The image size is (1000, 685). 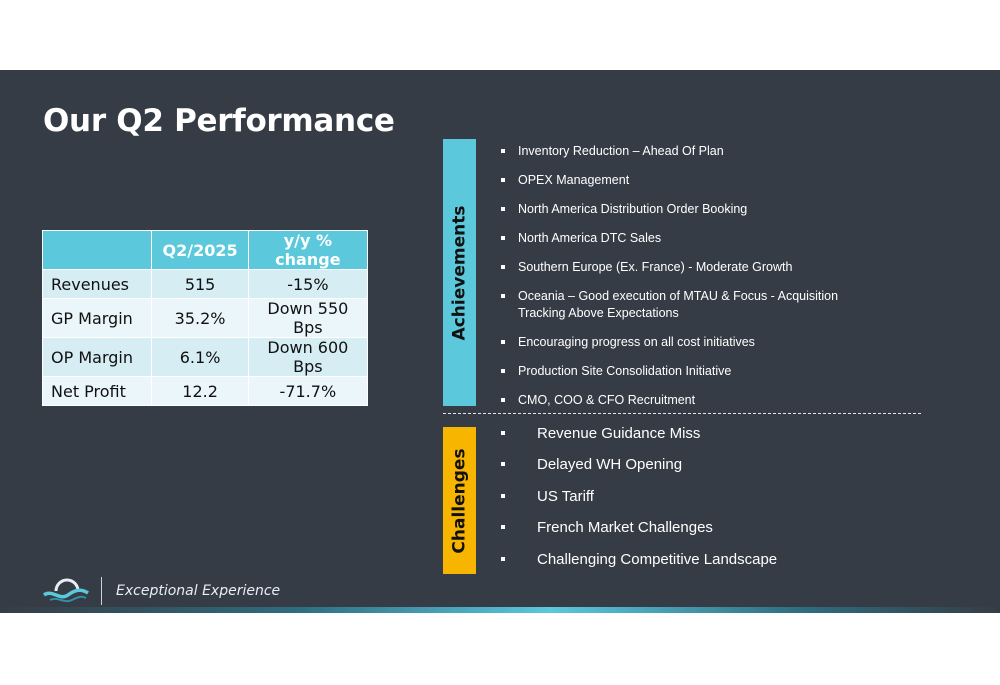 What do you see at coordinates (607, 400) in the screenshot?
I see `list-item-text: CMO, COO & CFO Recruitment` at bounding box center [607, 400].